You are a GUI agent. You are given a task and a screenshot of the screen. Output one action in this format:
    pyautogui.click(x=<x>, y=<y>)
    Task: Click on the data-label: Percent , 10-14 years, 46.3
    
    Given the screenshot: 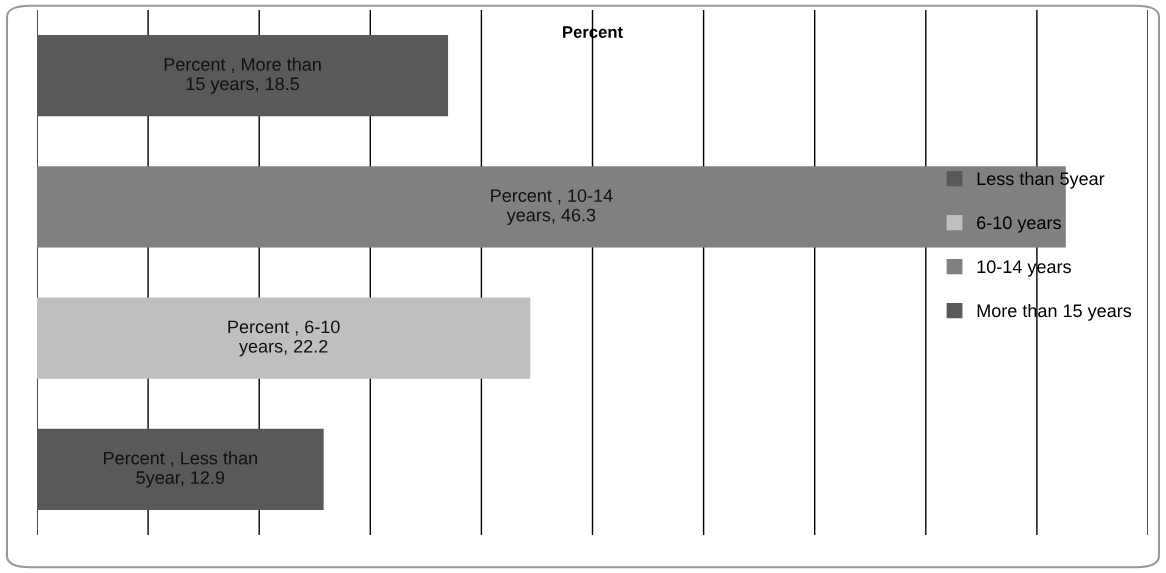 What is the action you would take?
    pyautogui.click(x=552, y=207)
    